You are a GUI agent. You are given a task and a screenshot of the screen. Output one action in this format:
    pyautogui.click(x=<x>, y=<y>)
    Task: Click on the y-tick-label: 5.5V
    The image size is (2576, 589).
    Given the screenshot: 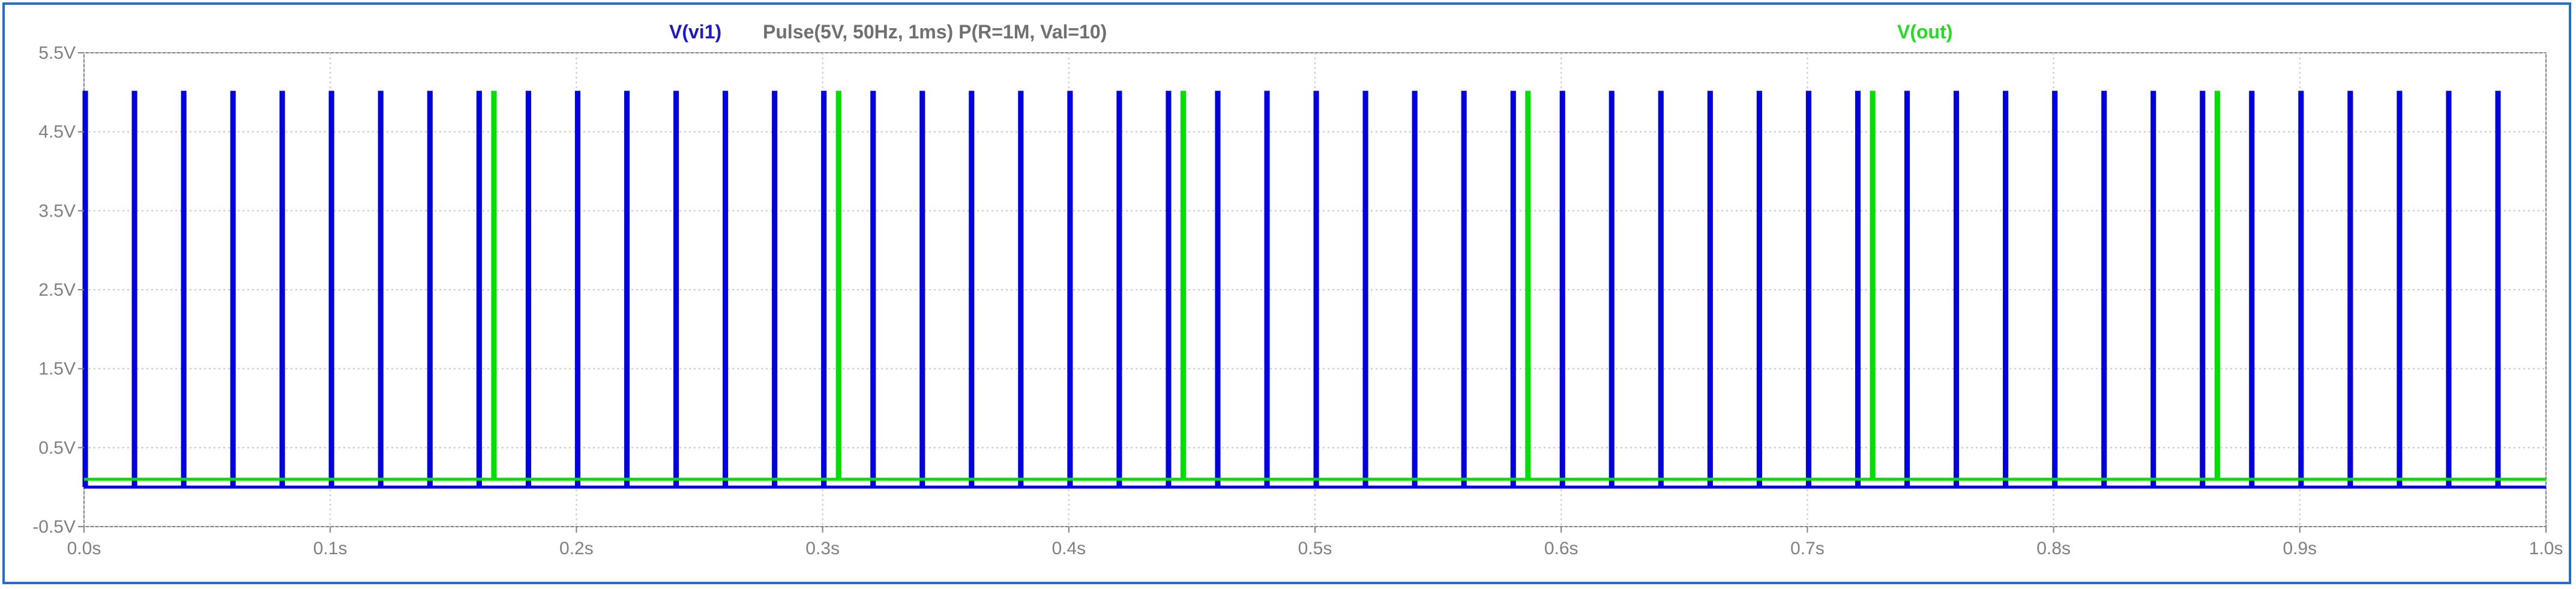 What is the action you would take?
    pyautogui.click(x=57, y=53)
    